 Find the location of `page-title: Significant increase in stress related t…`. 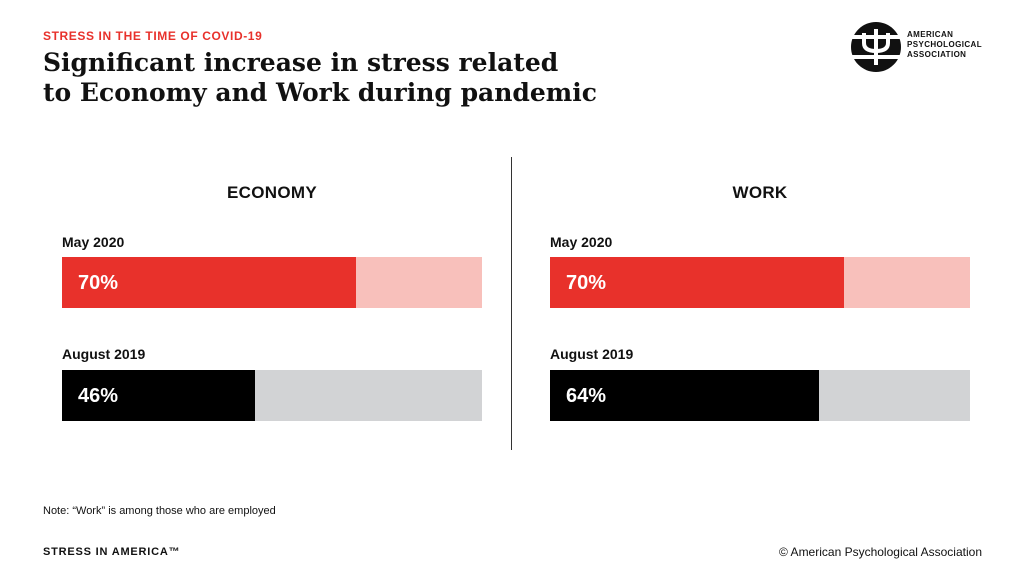

page-title: Significant increase in stress related t… is located at coordinates (353, 78).